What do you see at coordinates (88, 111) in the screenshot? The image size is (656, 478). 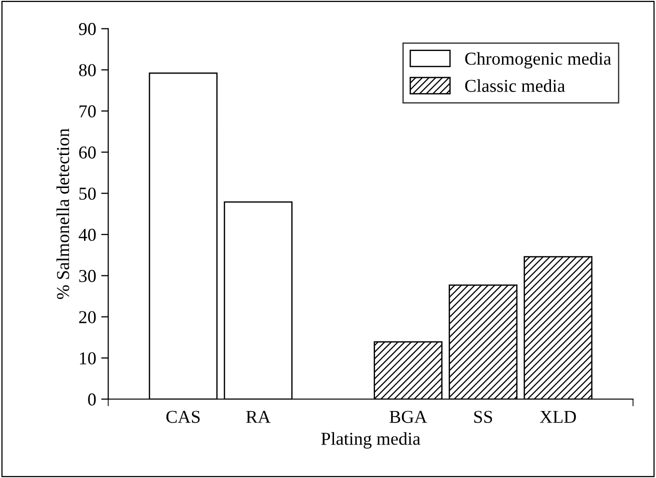 I see `y-tick-label: 70` at bounding box center [88, 111].